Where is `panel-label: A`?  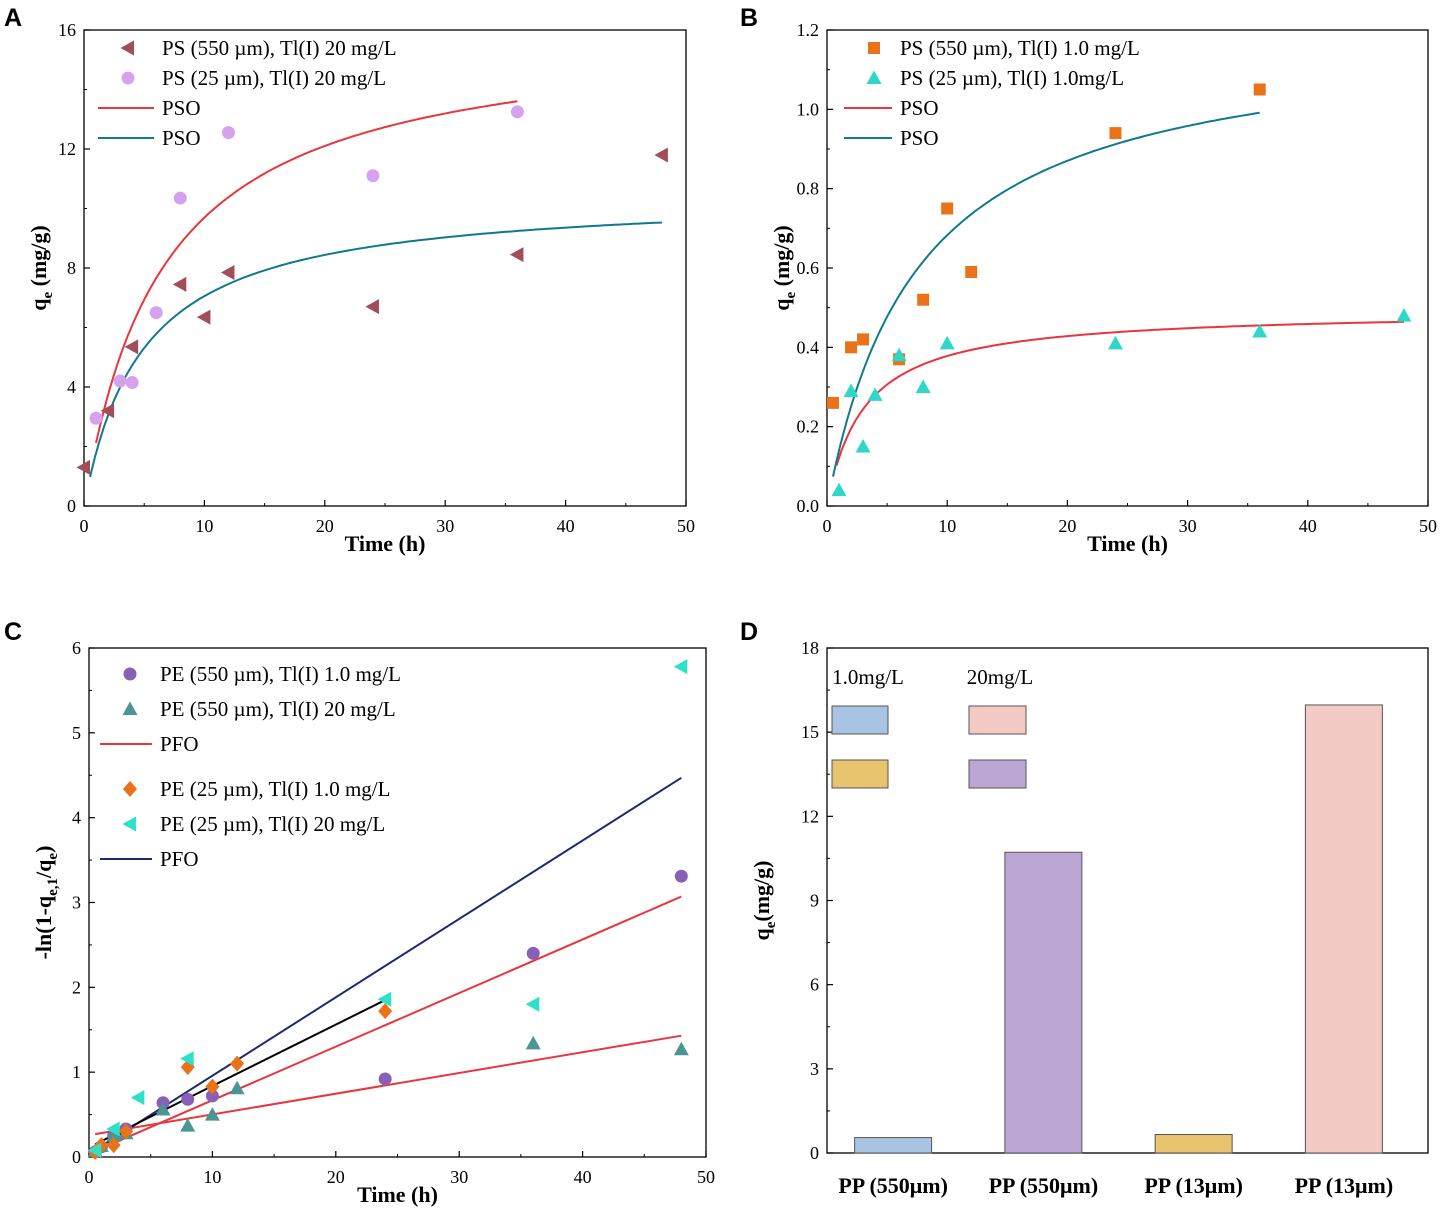
panel-label: A is located at coordinates (13, 18).